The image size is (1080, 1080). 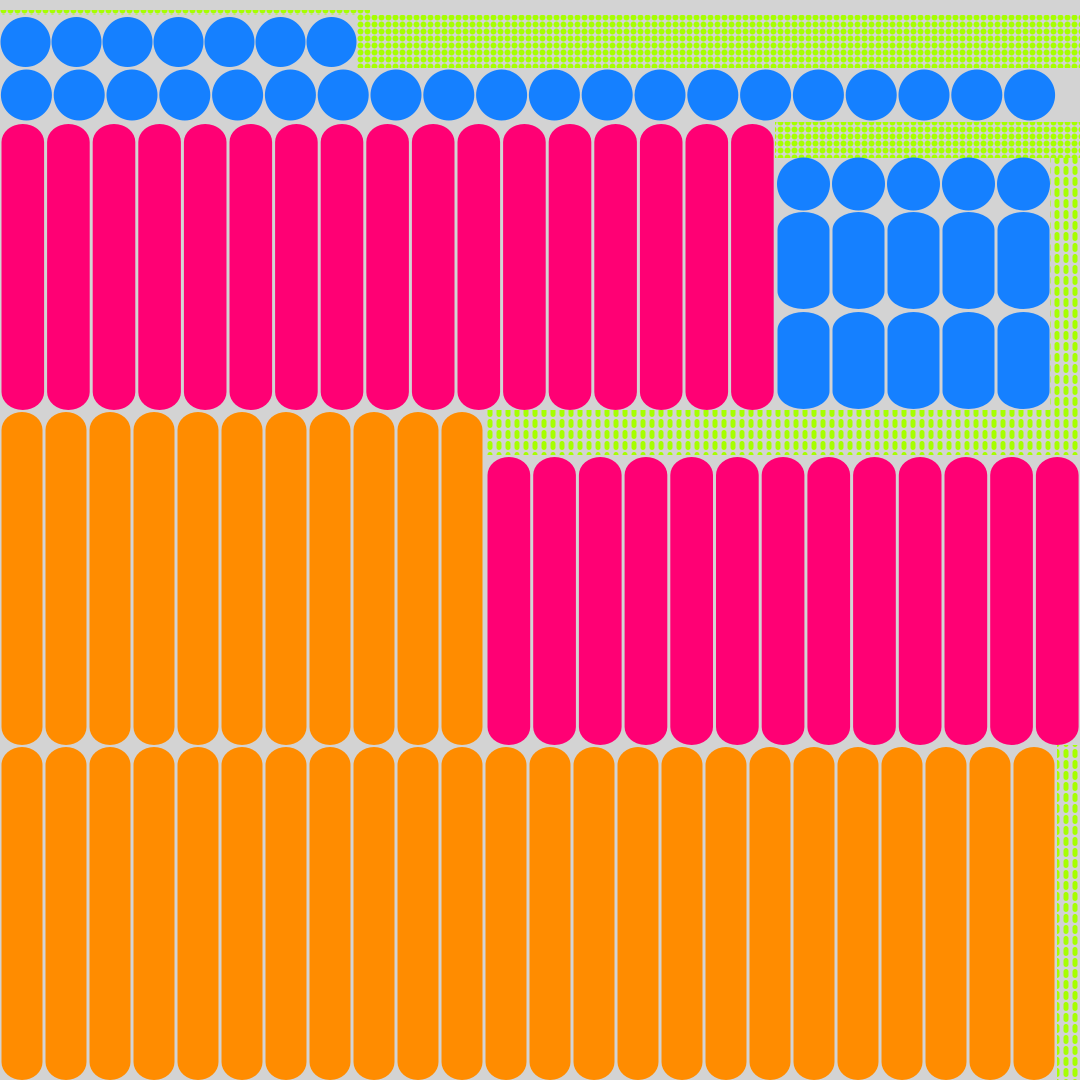 What do you see at coordinates (1068, 912) in the screenshot?
I see `dash-column` at bounding box center [1068, 912].